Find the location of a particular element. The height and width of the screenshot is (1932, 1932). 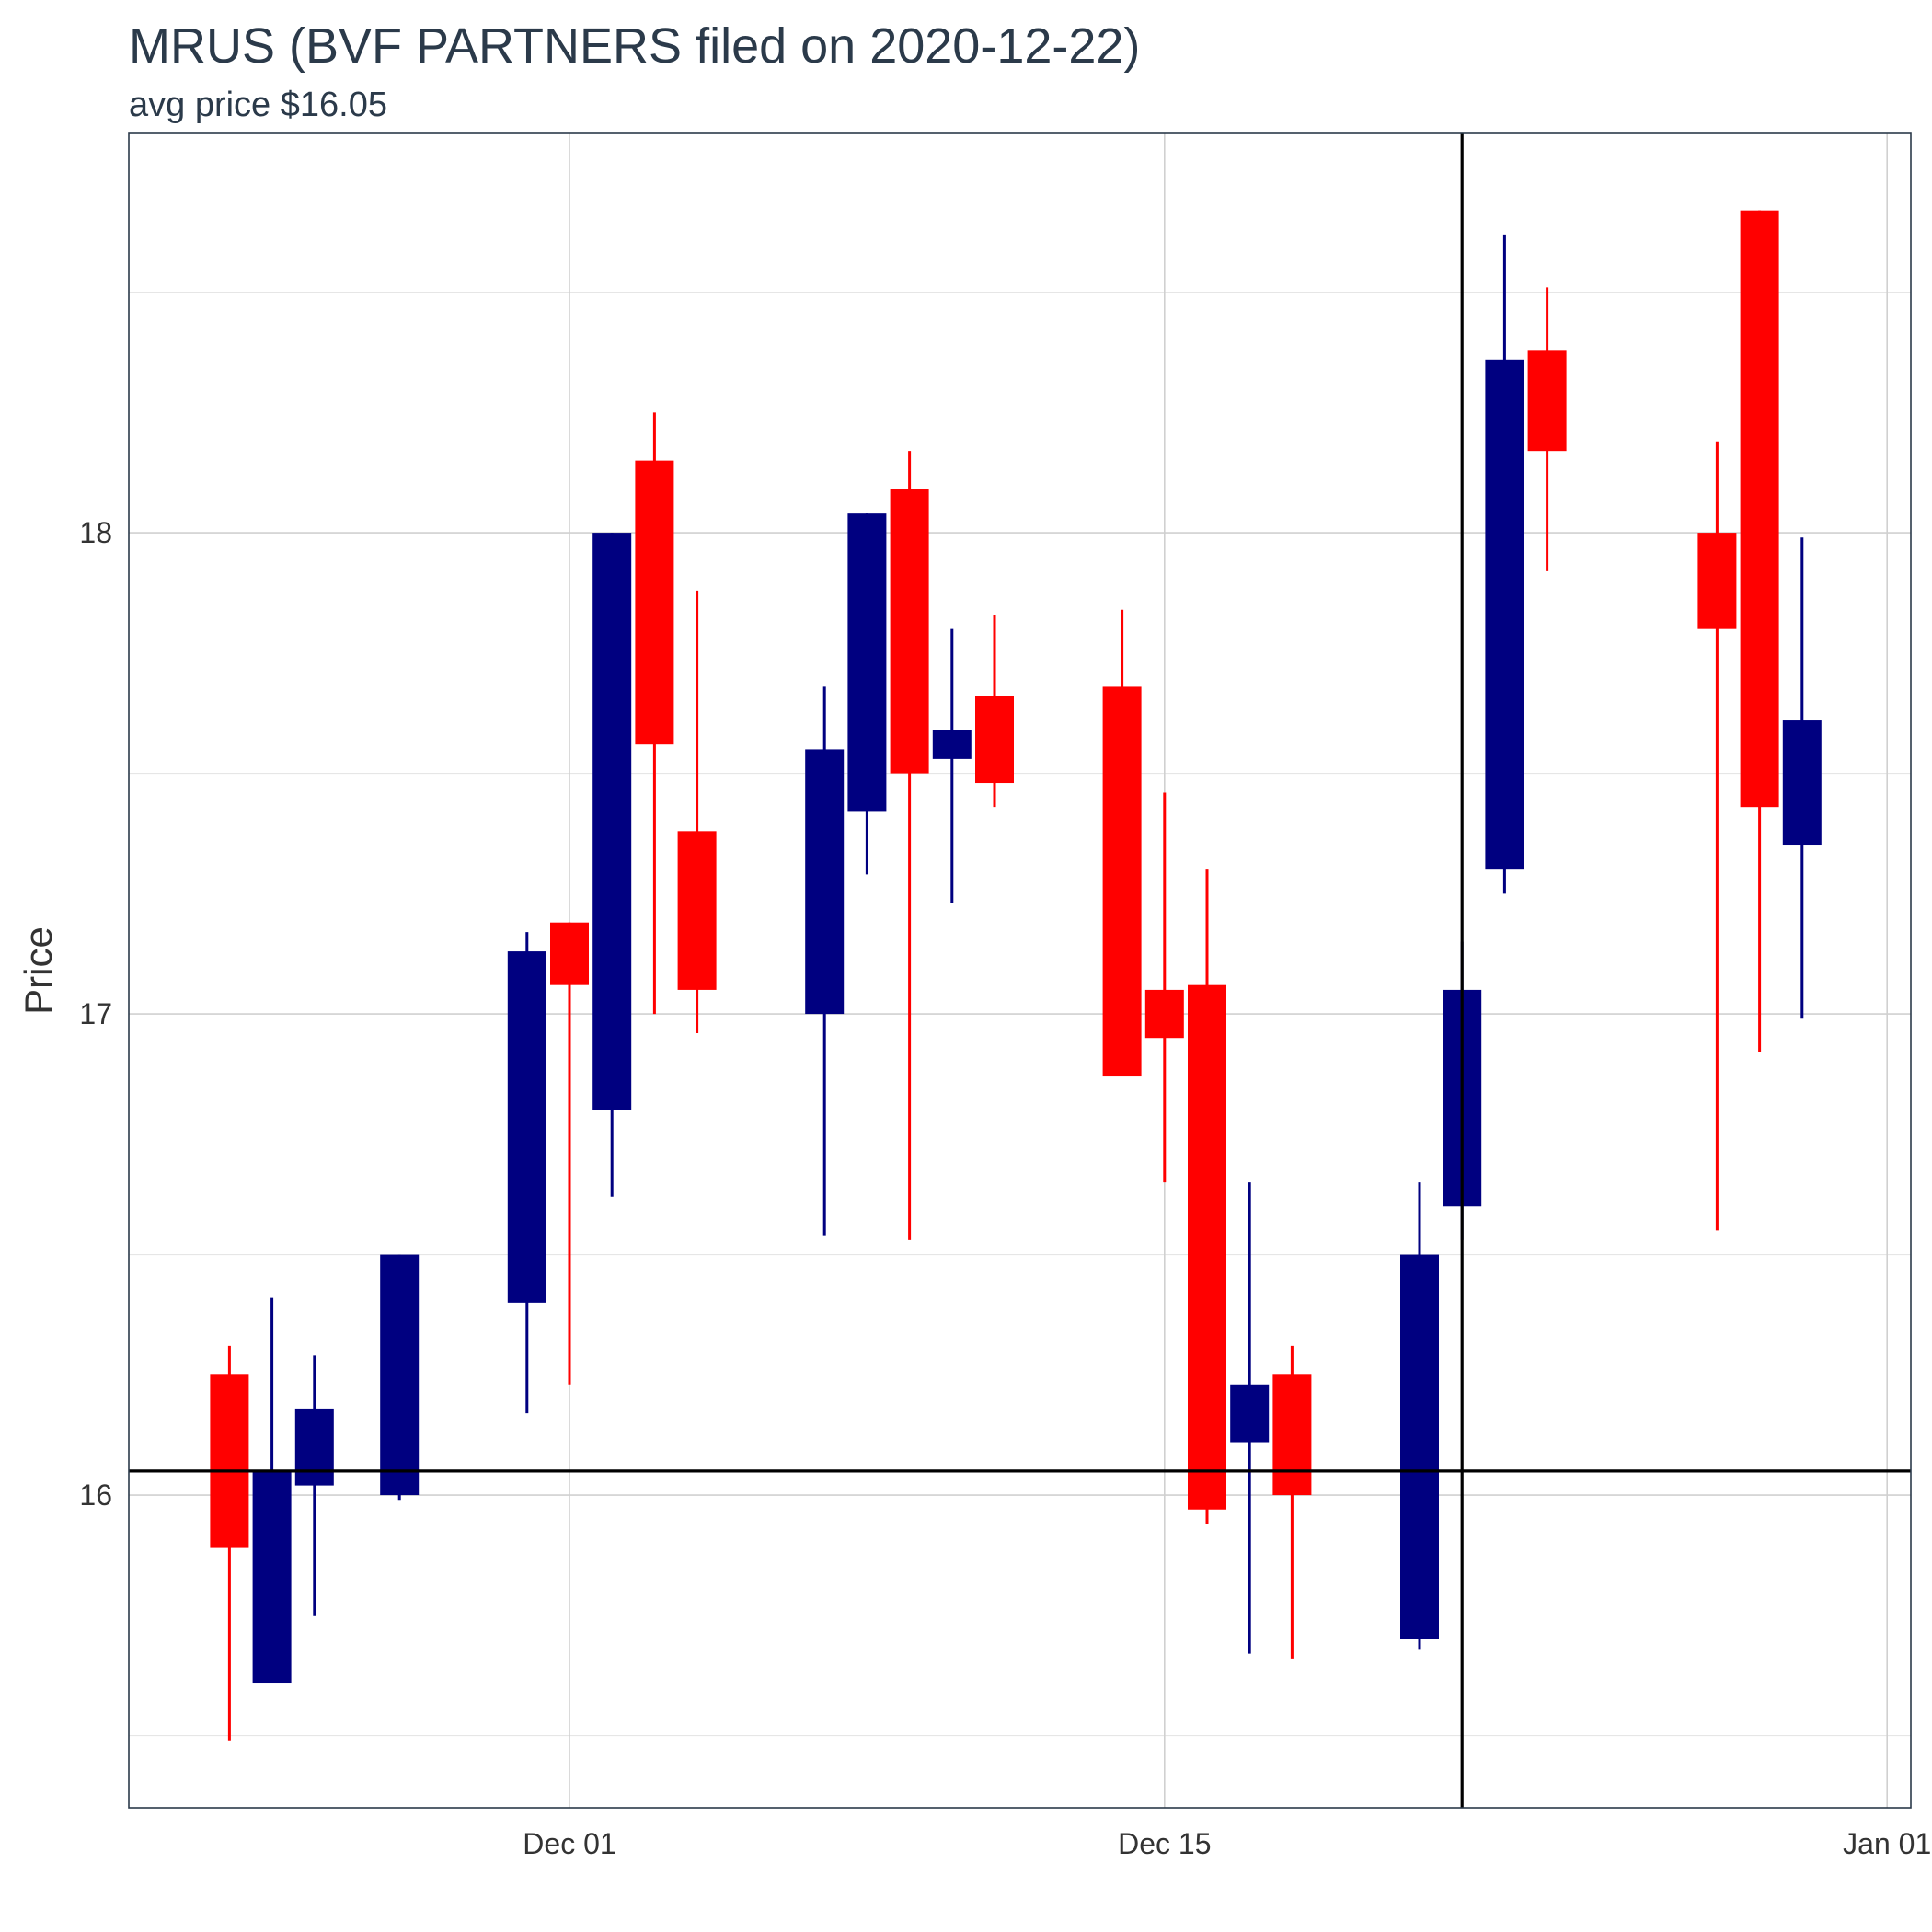

x-axis-ticks: Dec 01 Dec 15 Jan 01 is located at coordinates (1227, 1843).